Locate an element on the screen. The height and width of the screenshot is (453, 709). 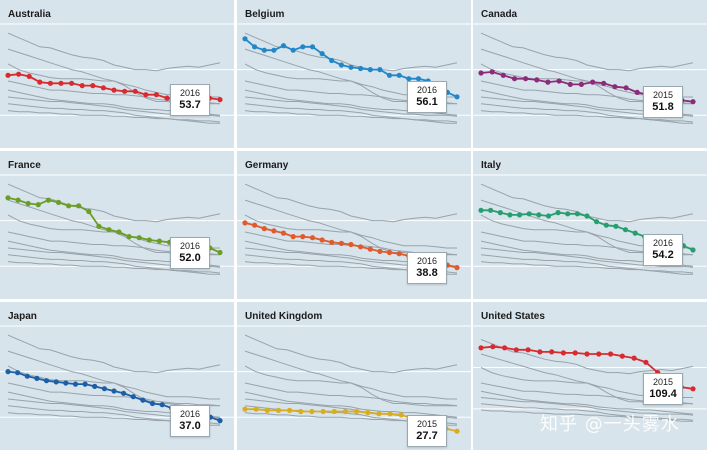
panel-title: United States is located at coordinates (513, 316).